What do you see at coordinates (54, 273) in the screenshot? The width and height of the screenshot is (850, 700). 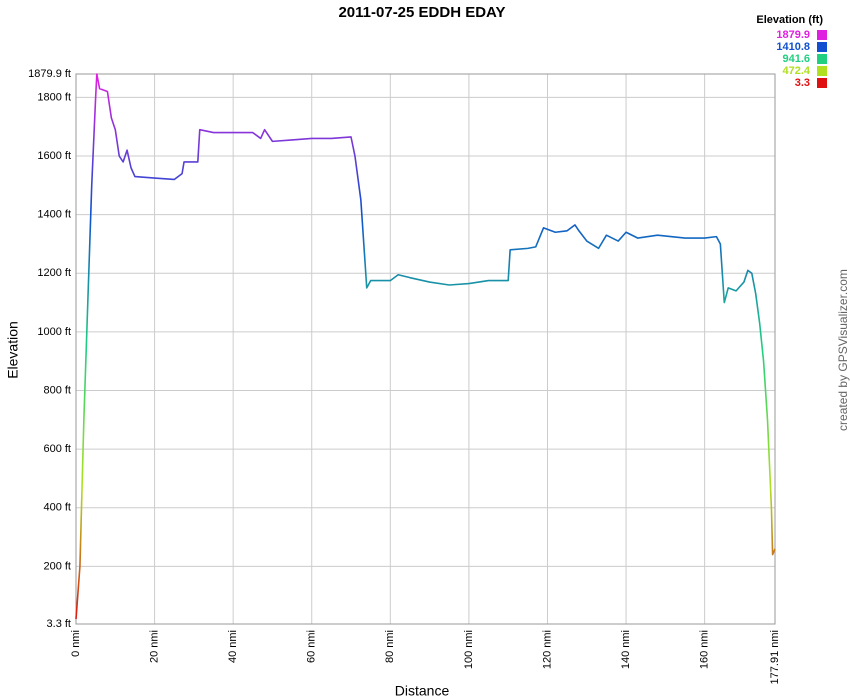 I see `y-tick-label: 1200 ft` at bounding box center [54, 273].